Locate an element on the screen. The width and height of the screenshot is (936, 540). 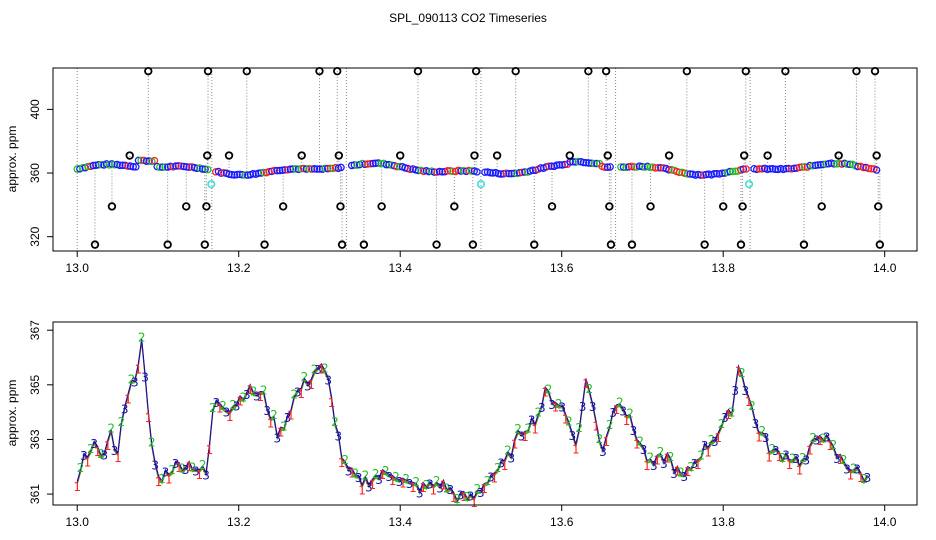
top-y-tick-label: 320 is located at coordinates (35, 236).